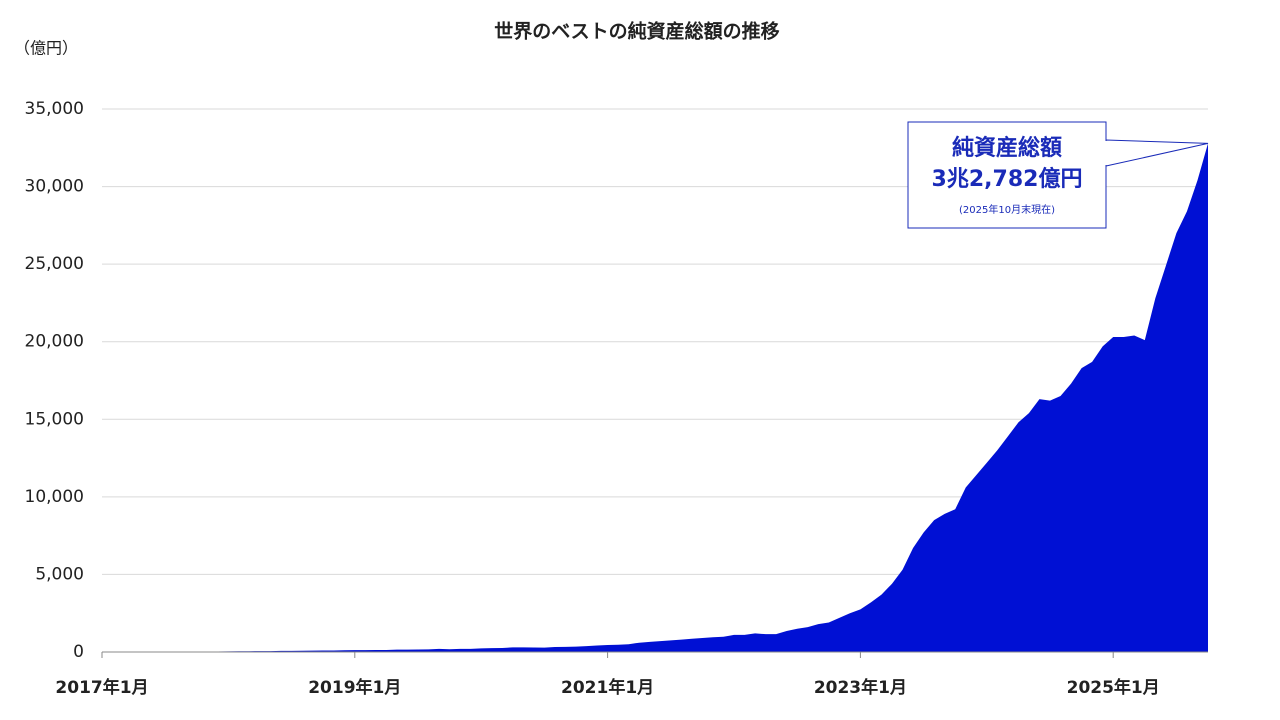  Describe the element at coordinates (54, 419) in the screenshot. I see `y-tick-label: 15,000` at that location.